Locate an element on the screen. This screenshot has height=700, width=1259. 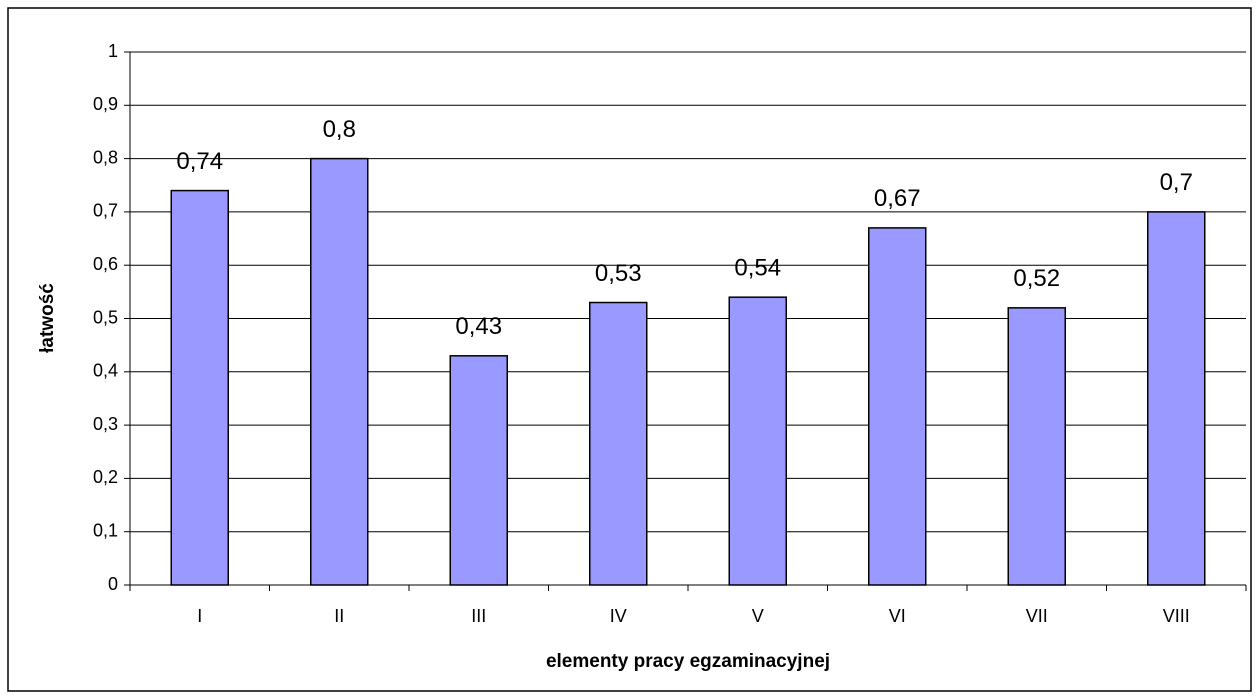
y-tick-label: 0 is located at coordinates (113, 584).